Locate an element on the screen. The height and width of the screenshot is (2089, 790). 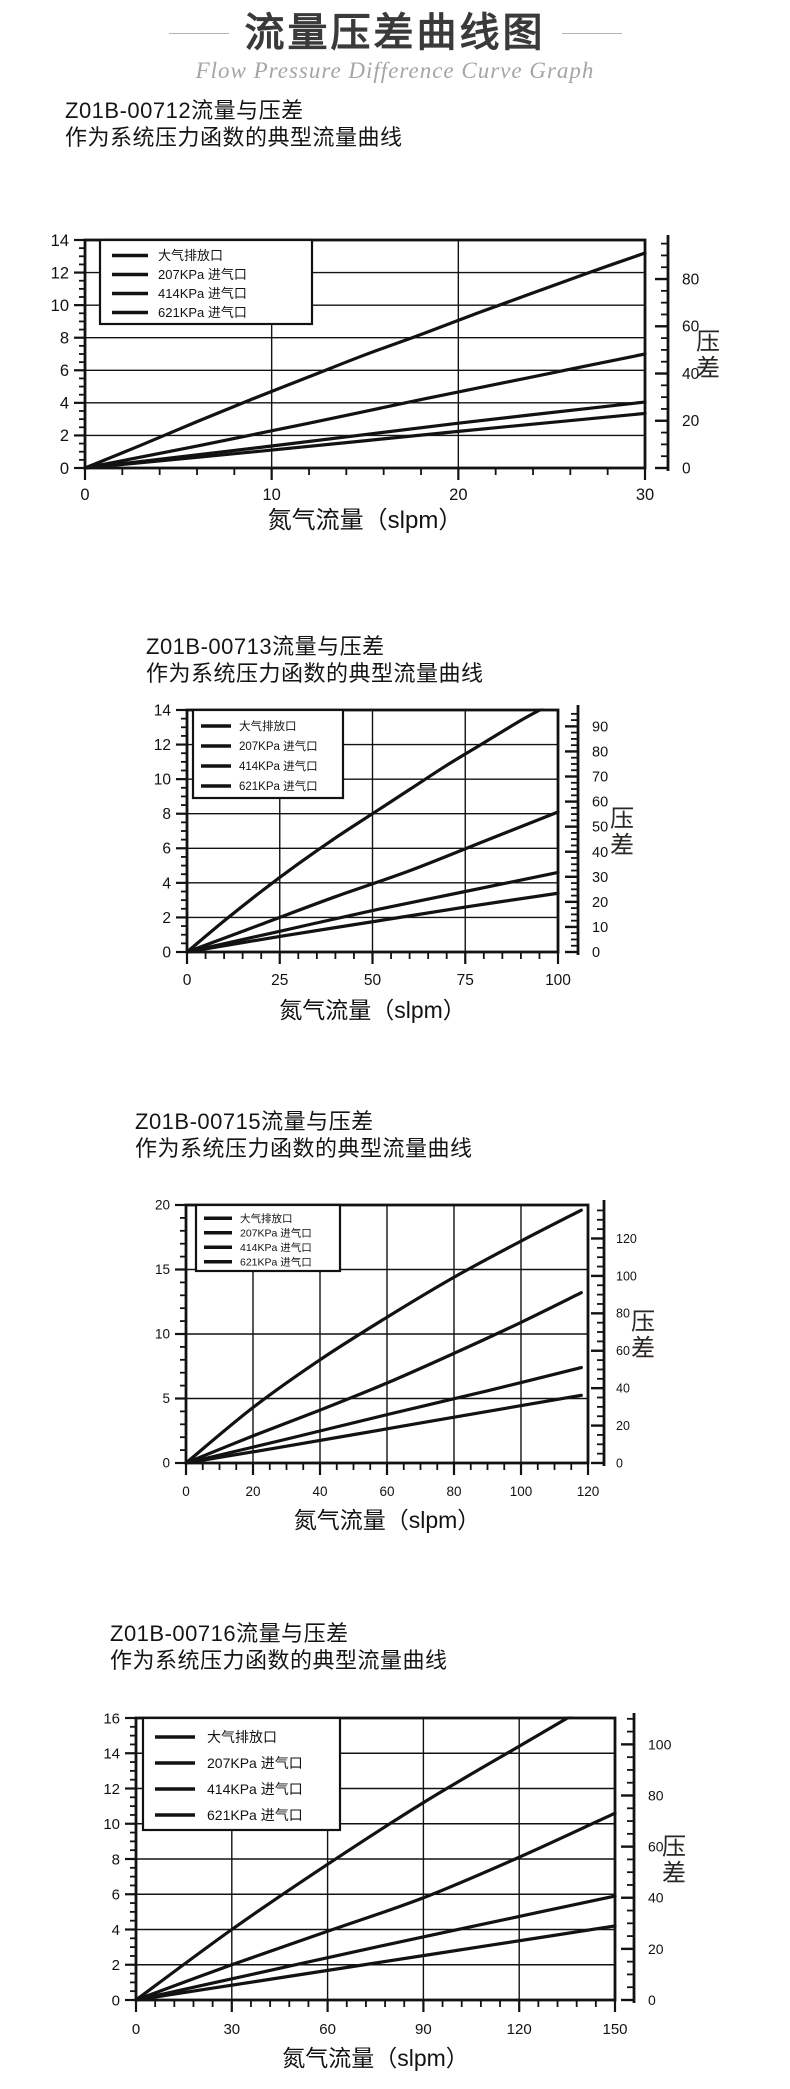
title-rule-right is located at coordinates (591, 33).